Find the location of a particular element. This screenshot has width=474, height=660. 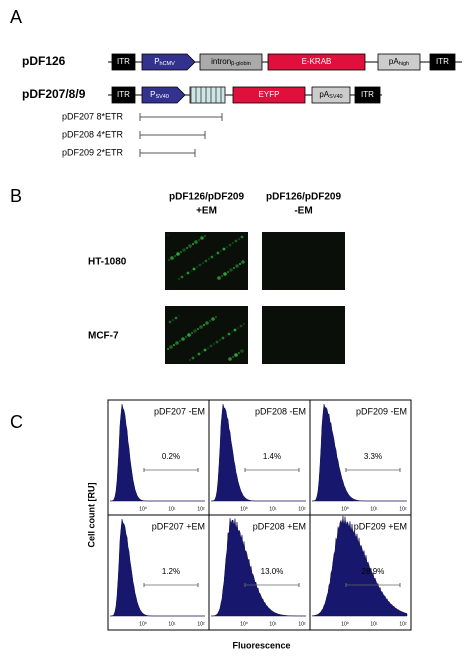

element-sub: SV40 is located at coordinates (335, 97).